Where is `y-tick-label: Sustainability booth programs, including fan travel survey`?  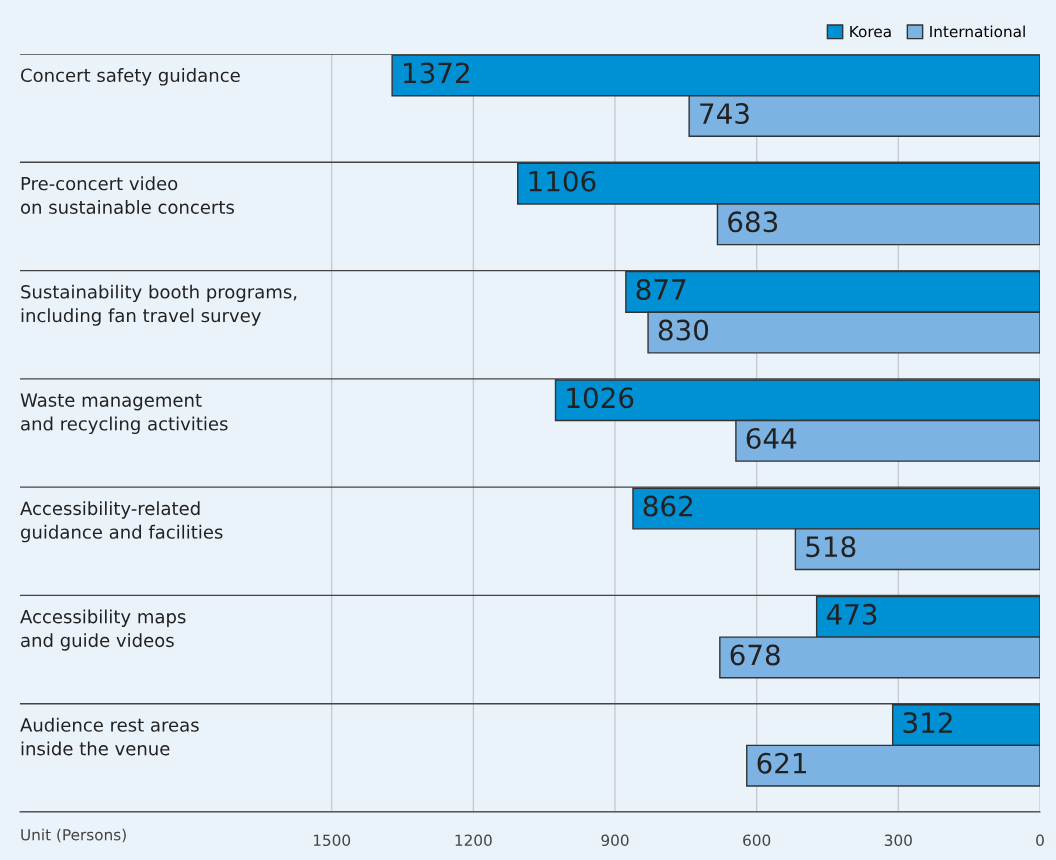
y-tick-label: Sustainability booth programs, including fan travel survey is located at coordinates (159, 305).